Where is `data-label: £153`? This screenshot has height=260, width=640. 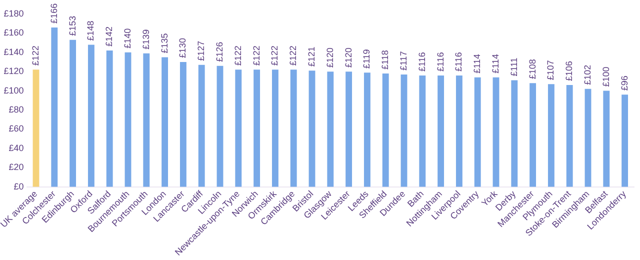
data-label: £153 is located at coordinates (72, 26).